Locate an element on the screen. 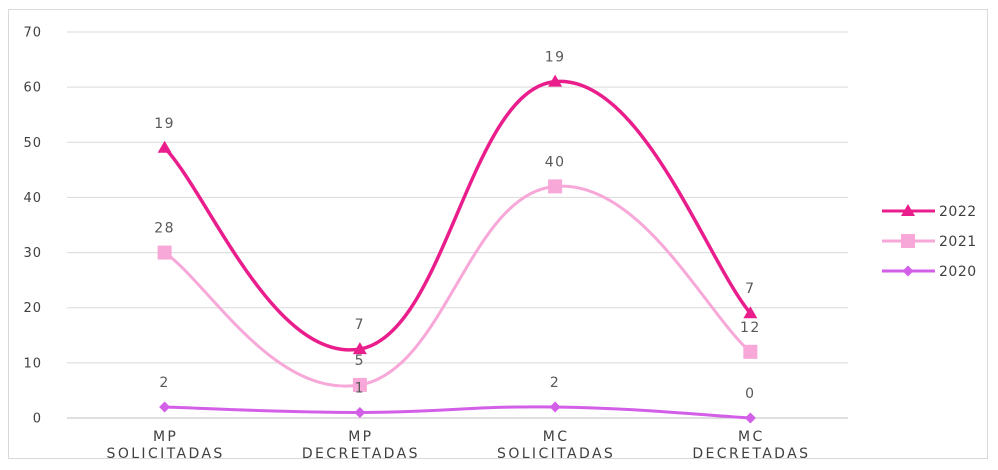 The width and height of the screenshot is (998, 470). y-tick-label: 40 is located at coordinates (32, 198).